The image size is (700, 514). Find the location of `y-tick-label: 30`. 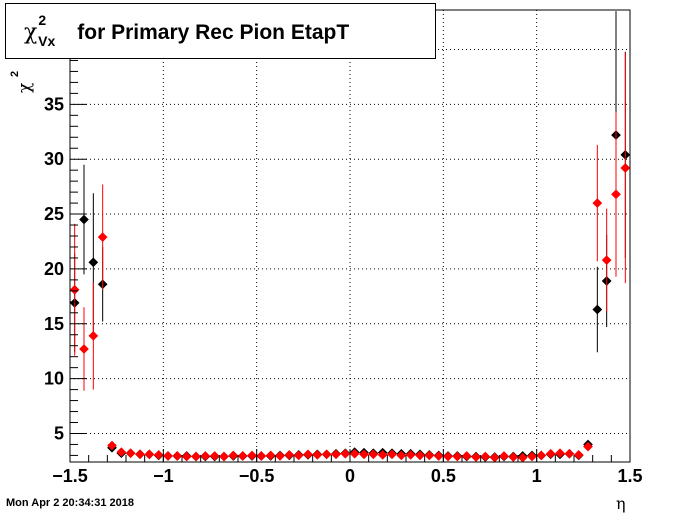

y-tick-label: 30 is located at coordinates (54, 159).